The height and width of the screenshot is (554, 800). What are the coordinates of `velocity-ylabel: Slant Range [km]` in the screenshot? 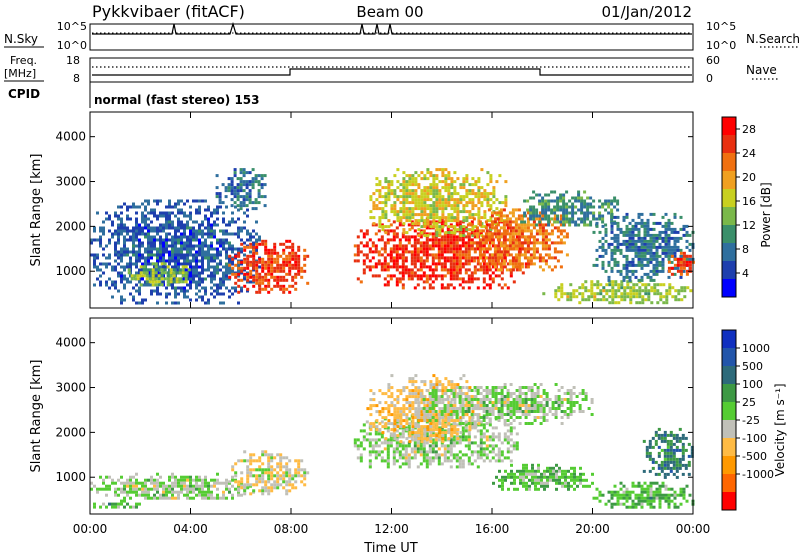 It's located at (36, 416).